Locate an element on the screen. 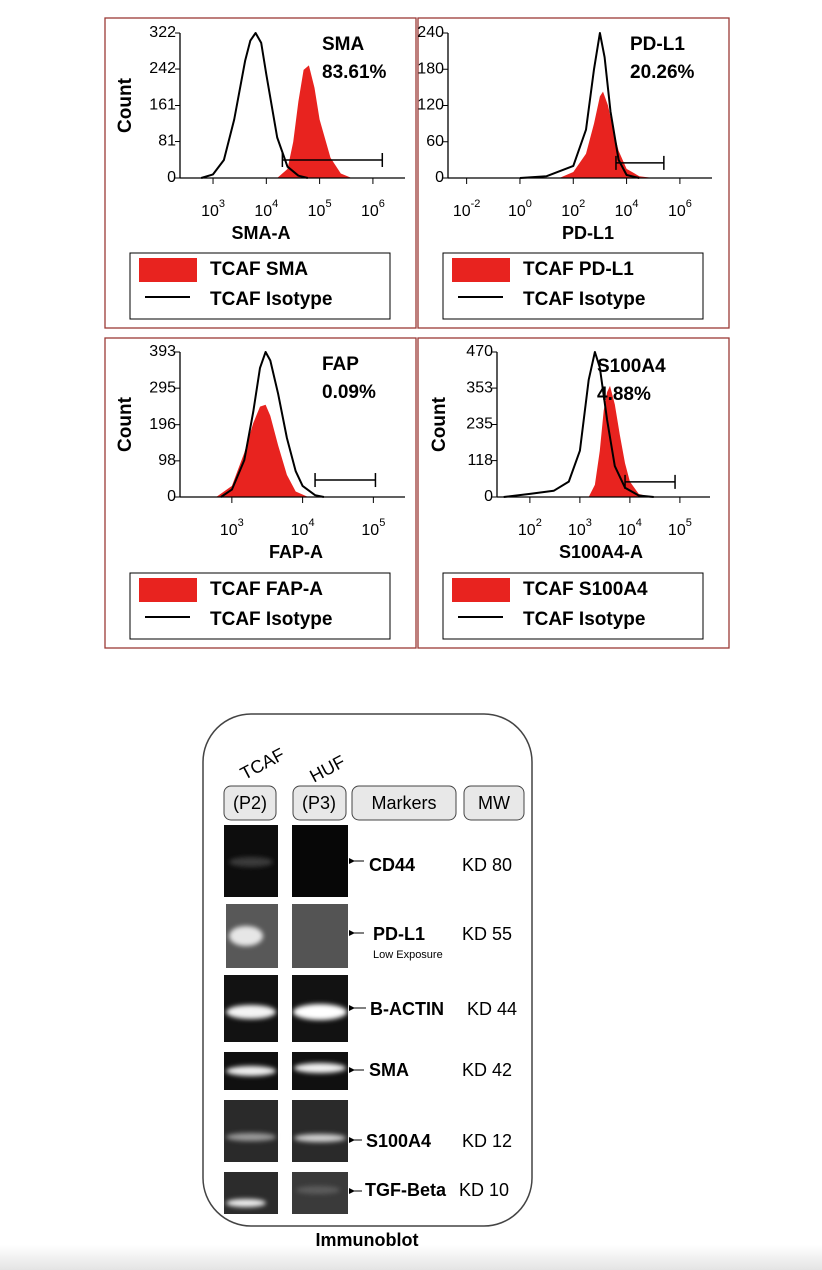 This screenshot has height=1270, width=822. x-tick-label: 10⁻² is located at coordinates (467, 209).